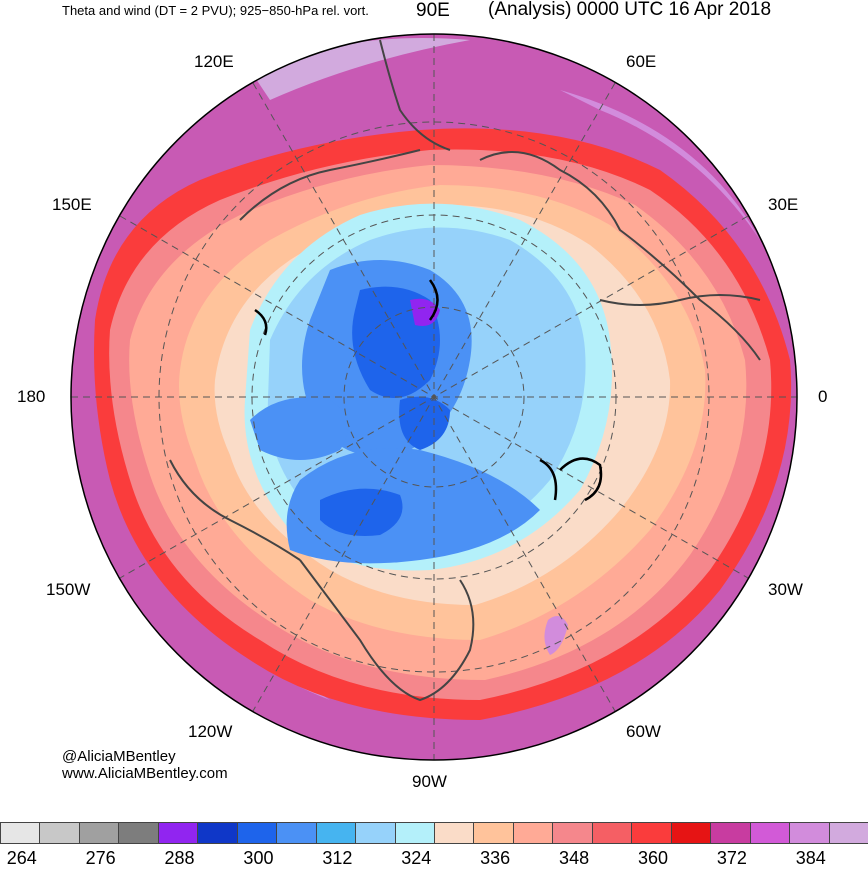 The width and height of the screenshot is (868, 869). What do you see at coordinates (630, 10) in the screenshot?
I see `valid-time-title: (Analysis) 0000 UTC 16 Apr 2018` at bounding box center [630, 10].